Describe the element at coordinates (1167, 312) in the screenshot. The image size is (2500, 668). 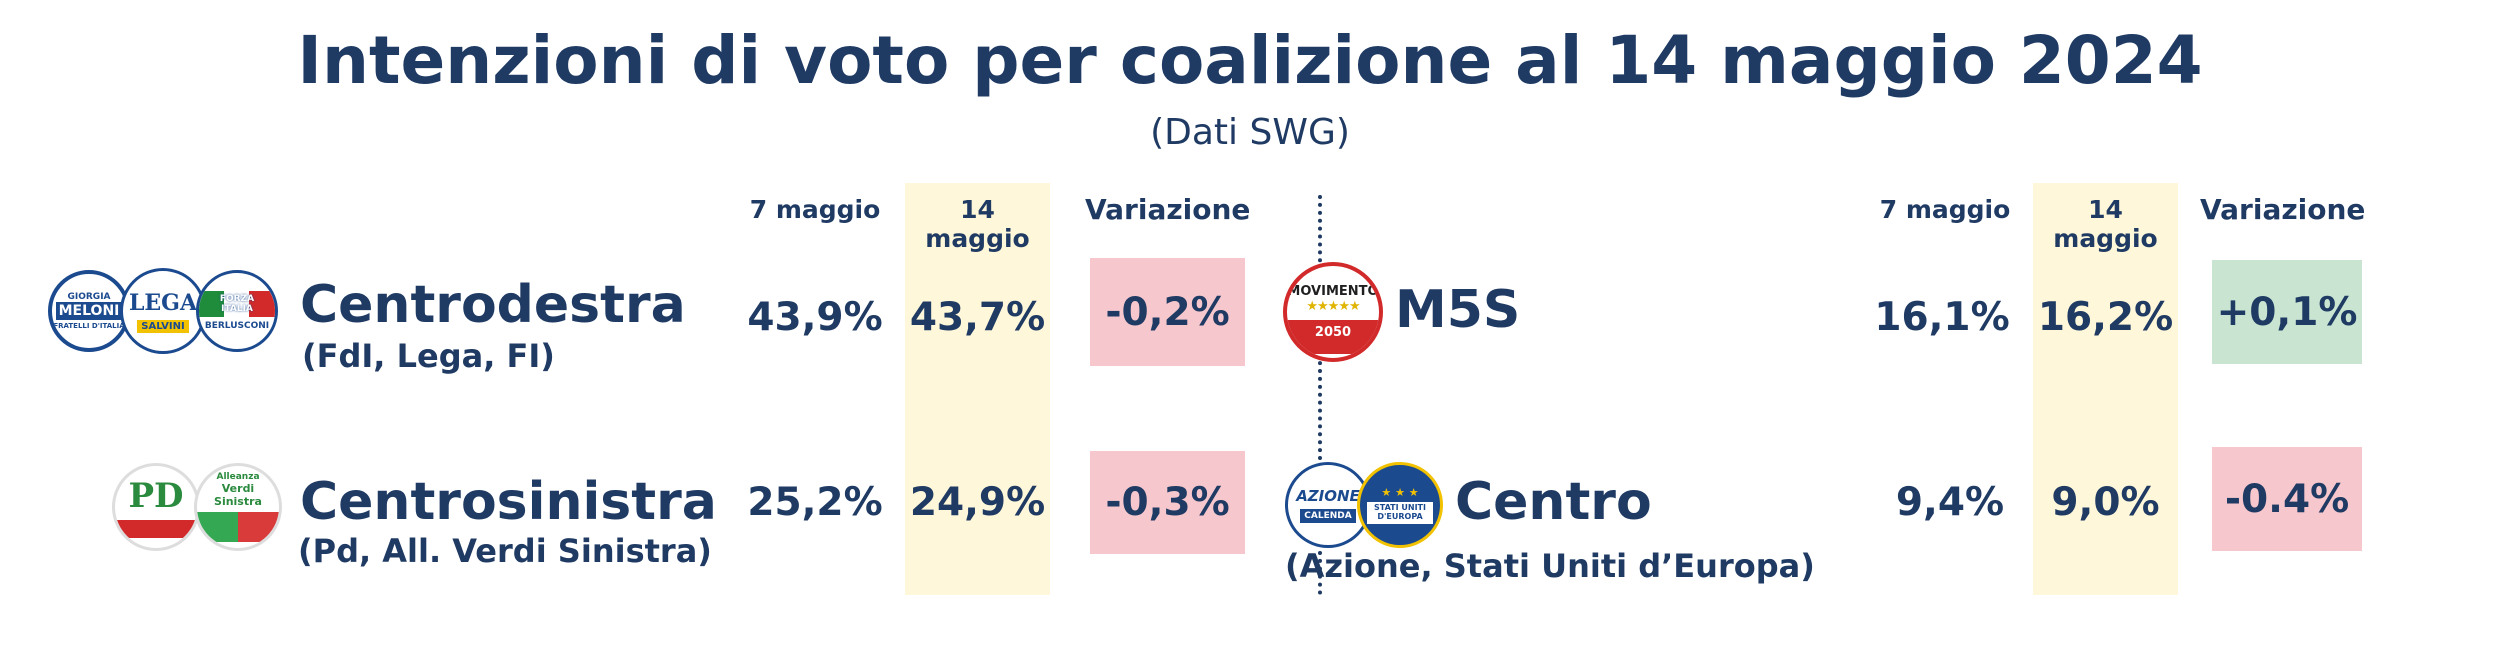
I see `centrodestra-change: -0,2%` at that location.